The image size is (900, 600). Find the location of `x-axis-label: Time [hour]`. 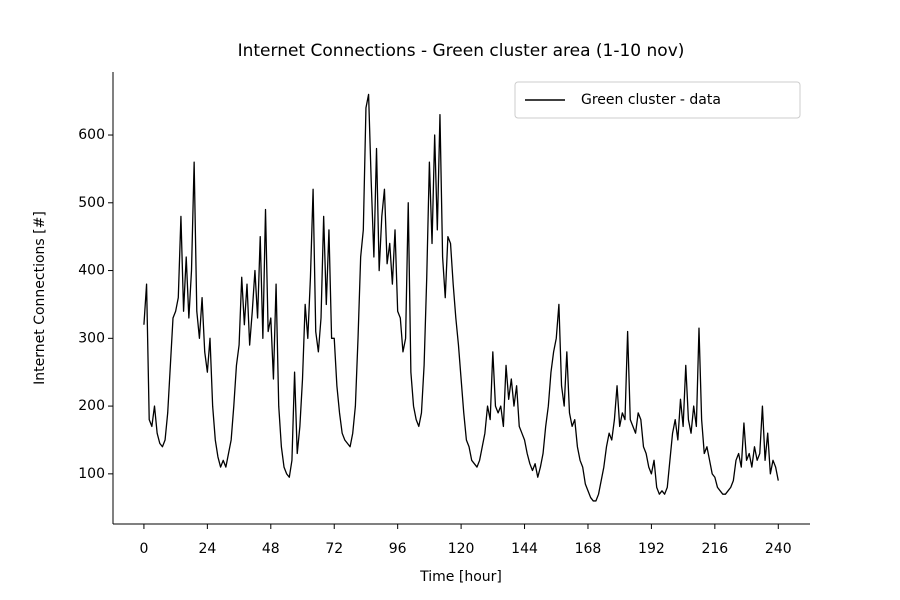

x-axis-label: Time [hour] is located at coordinates (460, 577).